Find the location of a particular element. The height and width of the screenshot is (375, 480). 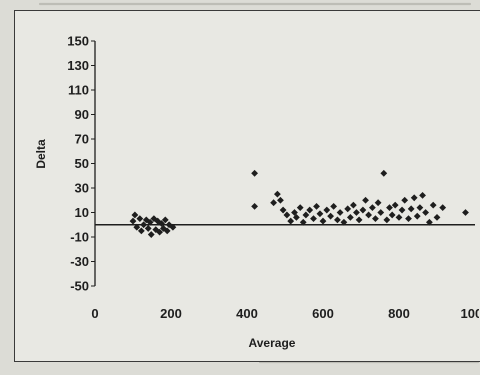

x-tick-label: 1000 is located at coordinates (470, 313).